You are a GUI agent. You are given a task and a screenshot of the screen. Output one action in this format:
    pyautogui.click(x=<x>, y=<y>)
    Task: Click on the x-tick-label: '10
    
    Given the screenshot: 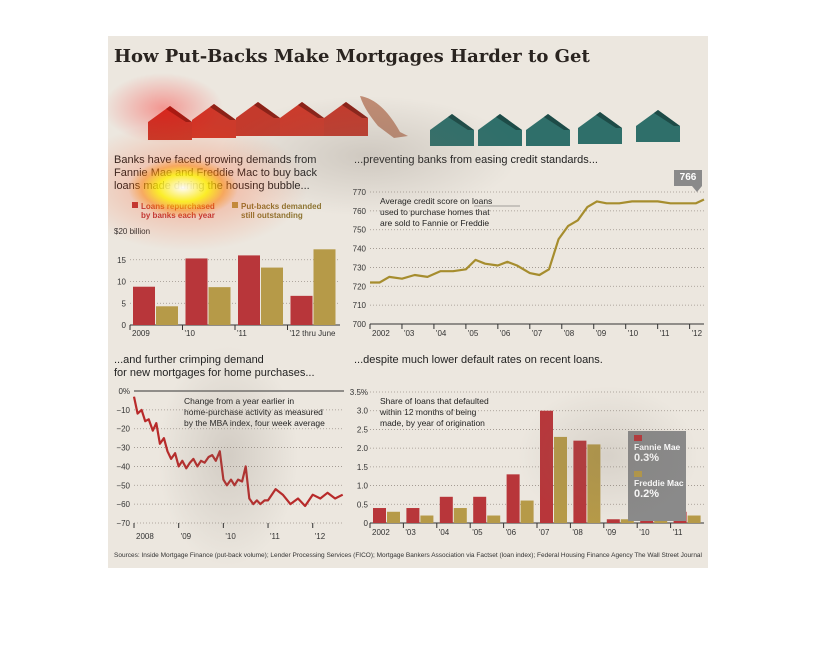 What is the action you would take?
    pyautogui.click(x=644, y=532)
    